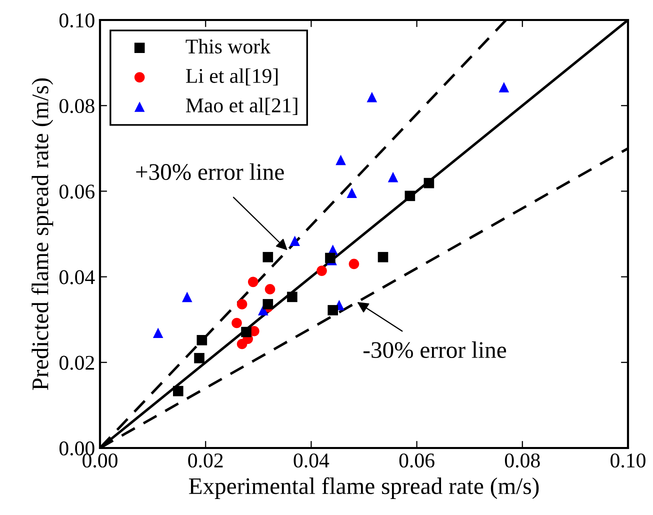 This screenshot has width=653, height=515. Describe the element at coordinates (77, 277) in the screenshot. I see `y-tick-label: 0.04` at that location.